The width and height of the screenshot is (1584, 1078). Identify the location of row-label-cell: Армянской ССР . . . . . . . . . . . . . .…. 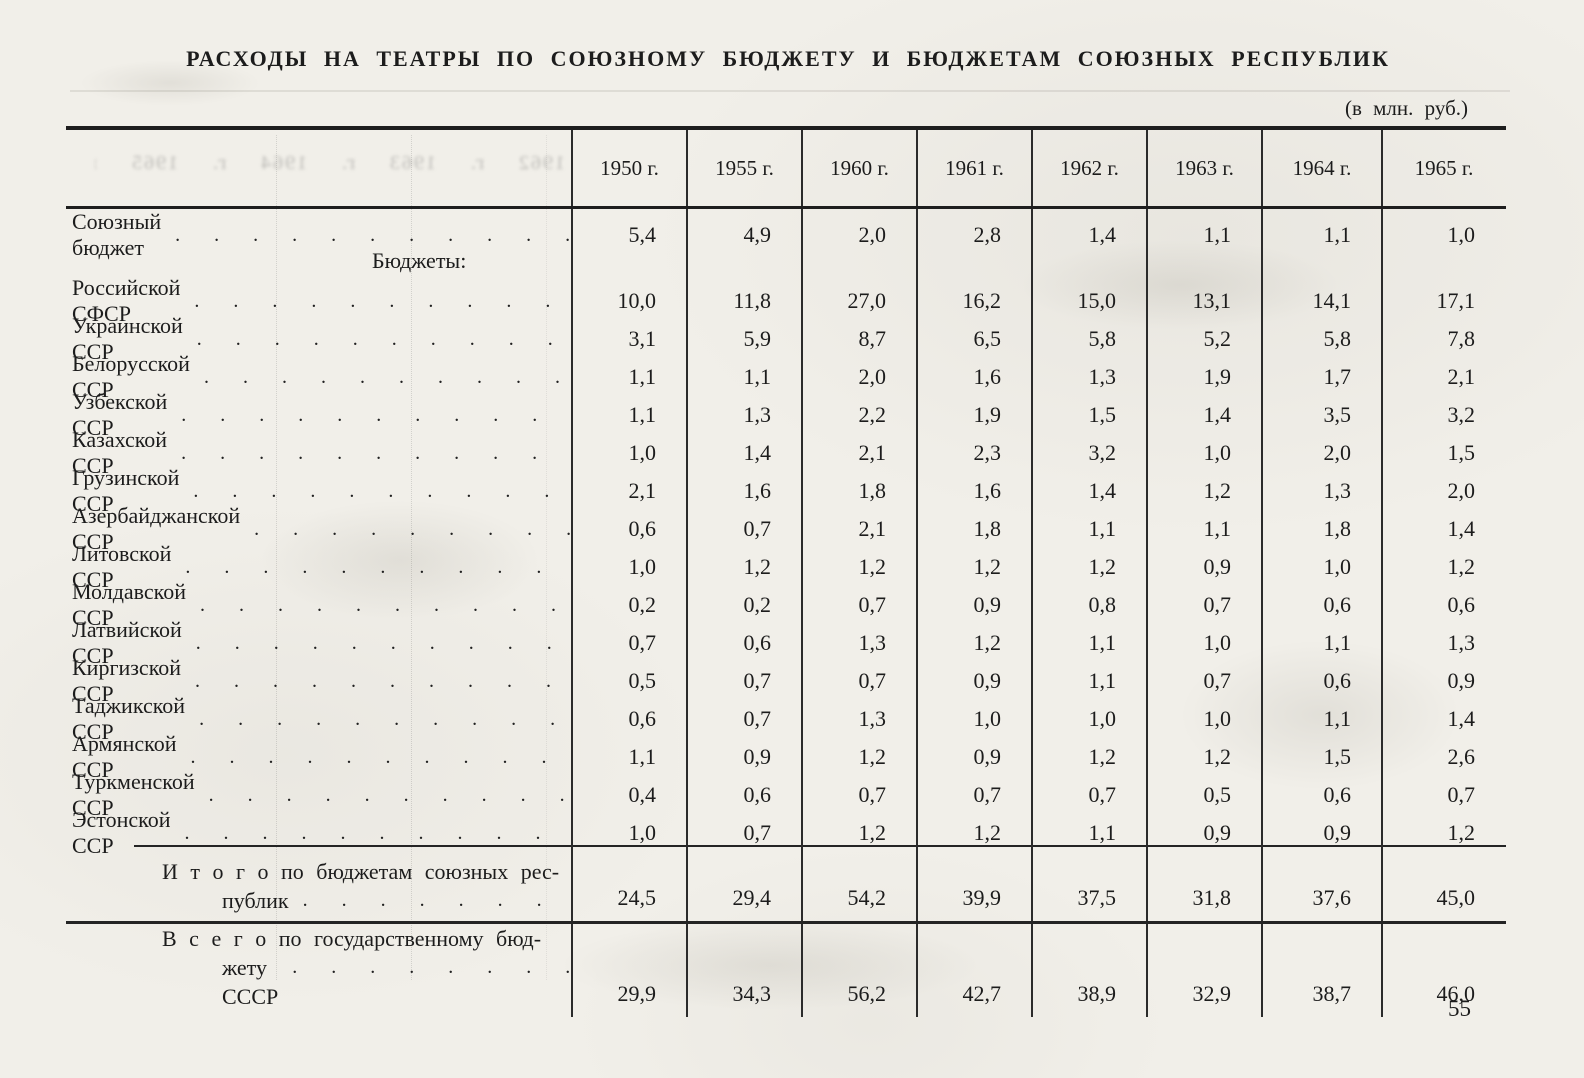
(318, 757).